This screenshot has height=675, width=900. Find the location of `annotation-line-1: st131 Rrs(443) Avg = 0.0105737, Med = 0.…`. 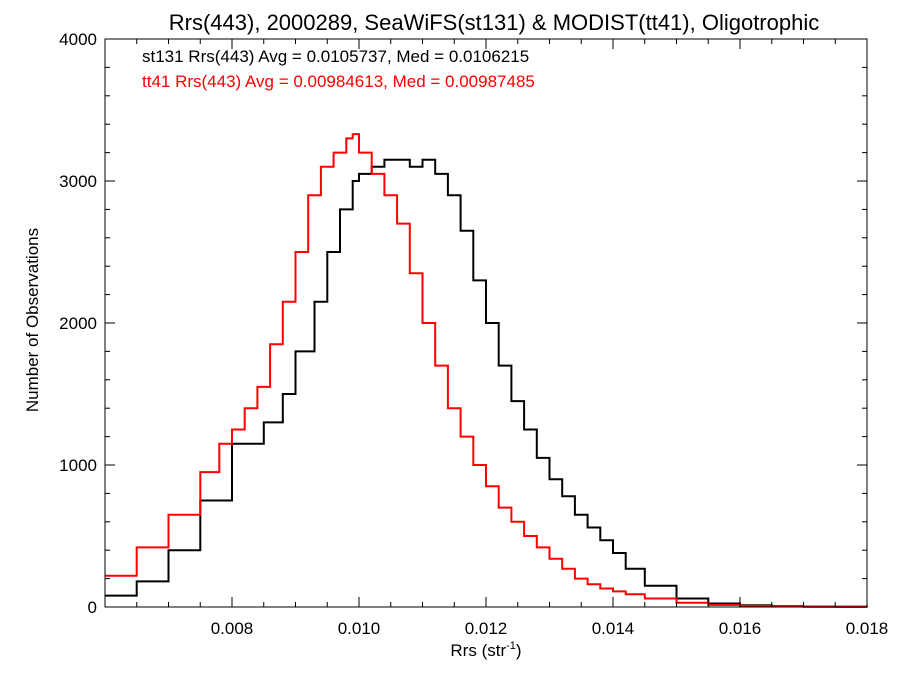

annotation-line-1: st131 Rrs(443) Avg = 0.0105737, Med = 0.… is located at coordinates (335, 56).